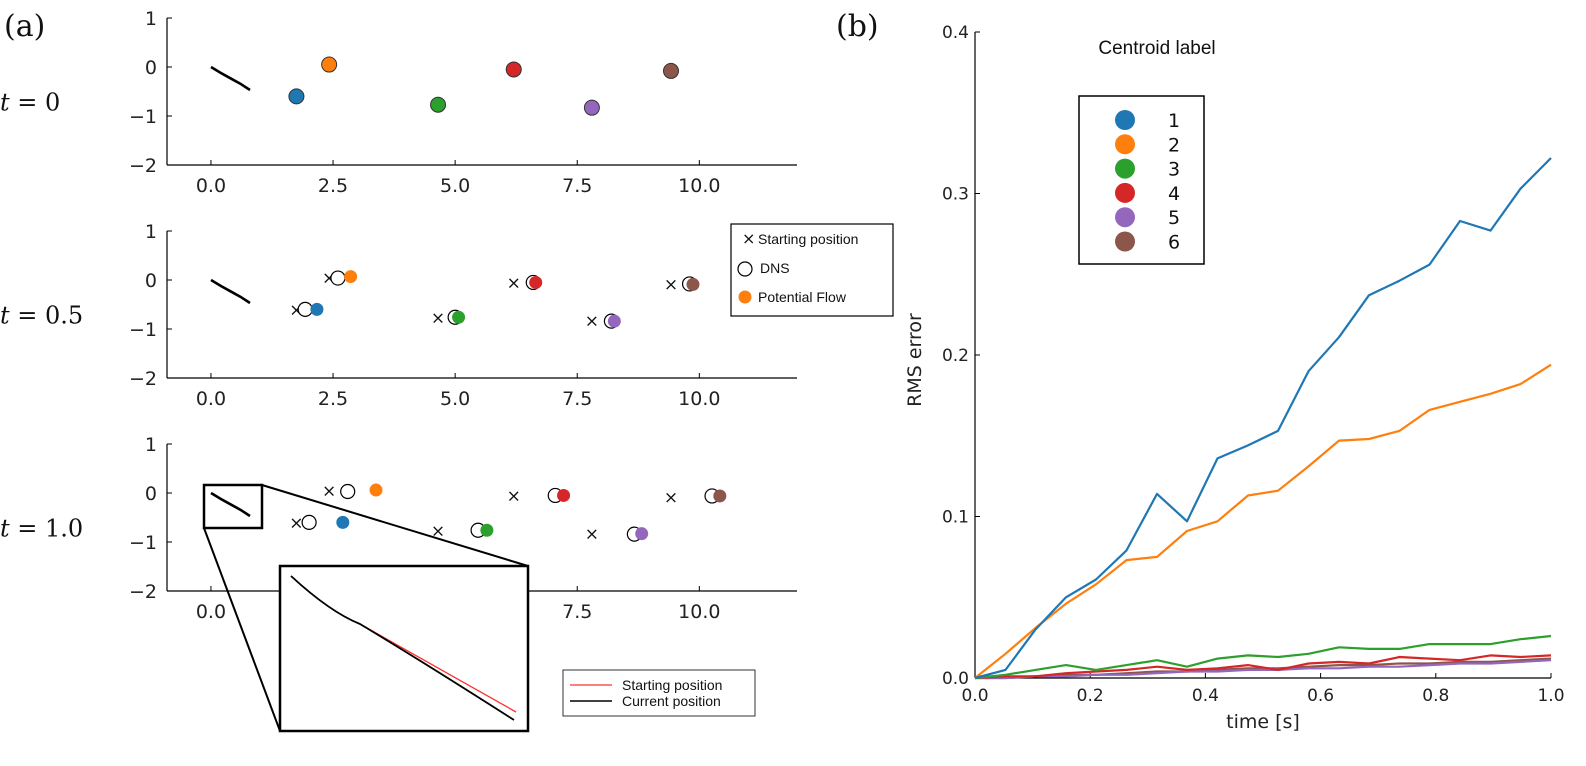  What do you see at coordinates (395, 525) in the screenshot?
I see `inset-connector-right` at bounding box center [395, 525].